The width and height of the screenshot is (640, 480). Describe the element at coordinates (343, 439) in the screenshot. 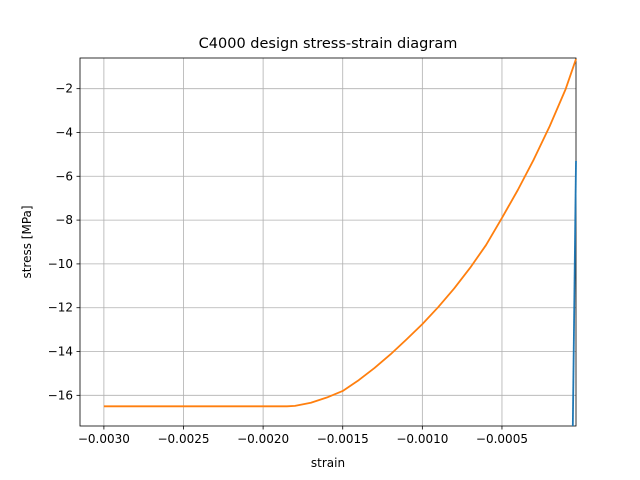

I see `x-tick-label: −0.0015` at that location.